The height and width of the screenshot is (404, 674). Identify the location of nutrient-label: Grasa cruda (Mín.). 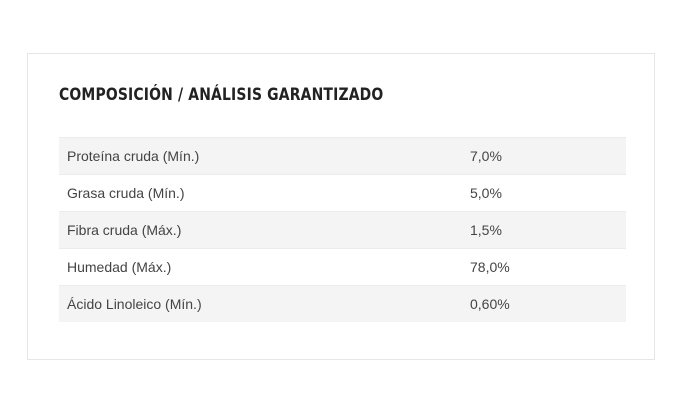
(126, 193).